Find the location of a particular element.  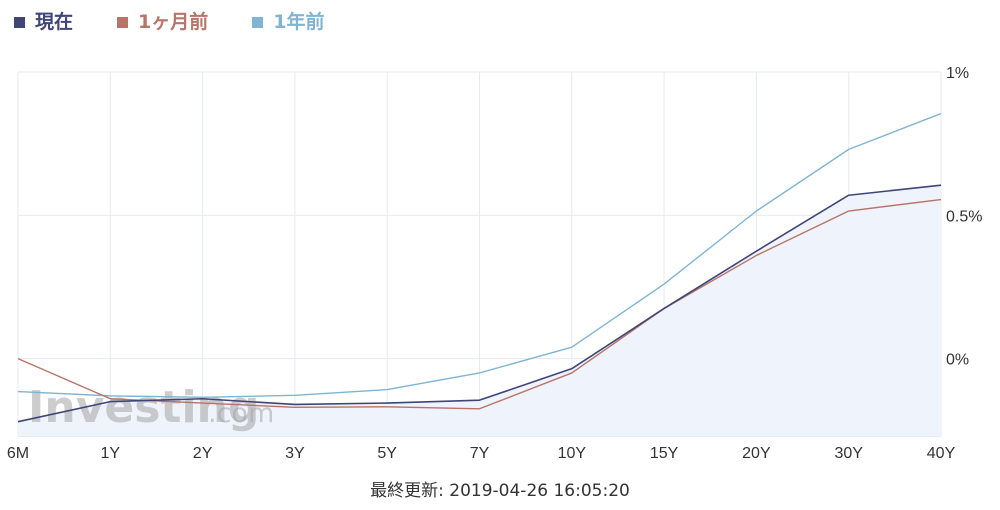

x-axis-labels: 6M 1Y 2Y 3Y 5Y 7Y 10Y 15Y 20Y 30Y 40Y is located at coordinates (481, 453).